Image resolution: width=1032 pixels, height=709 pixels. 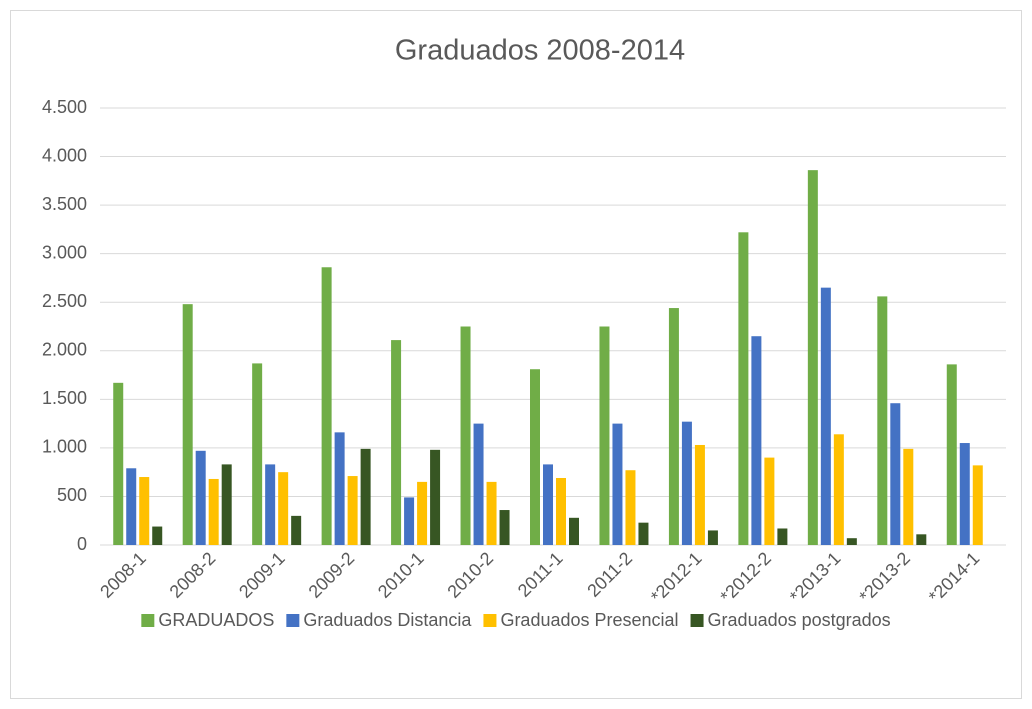 What do you see at coordinates (64, 447) in the screenshot?
I see `y-tick-label: 1.000` at bounding box center [64, 447].